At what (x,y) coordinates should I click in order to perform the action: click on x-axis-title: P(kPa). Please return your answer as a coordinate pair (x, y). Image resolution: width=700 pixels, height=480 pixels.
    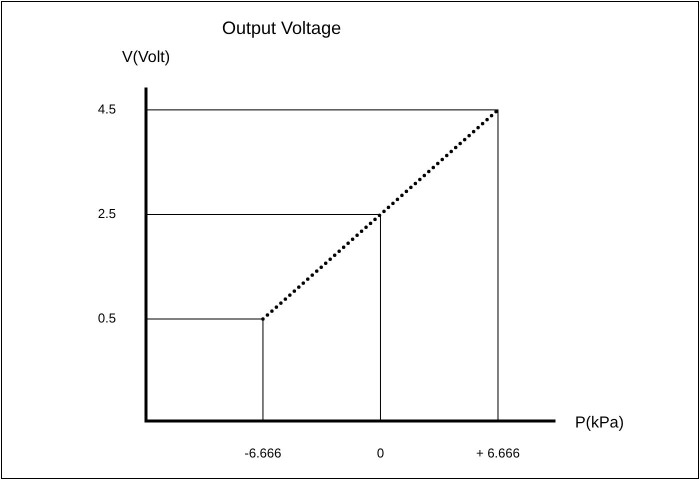
    Looking at the image, I should click on (599, 423).